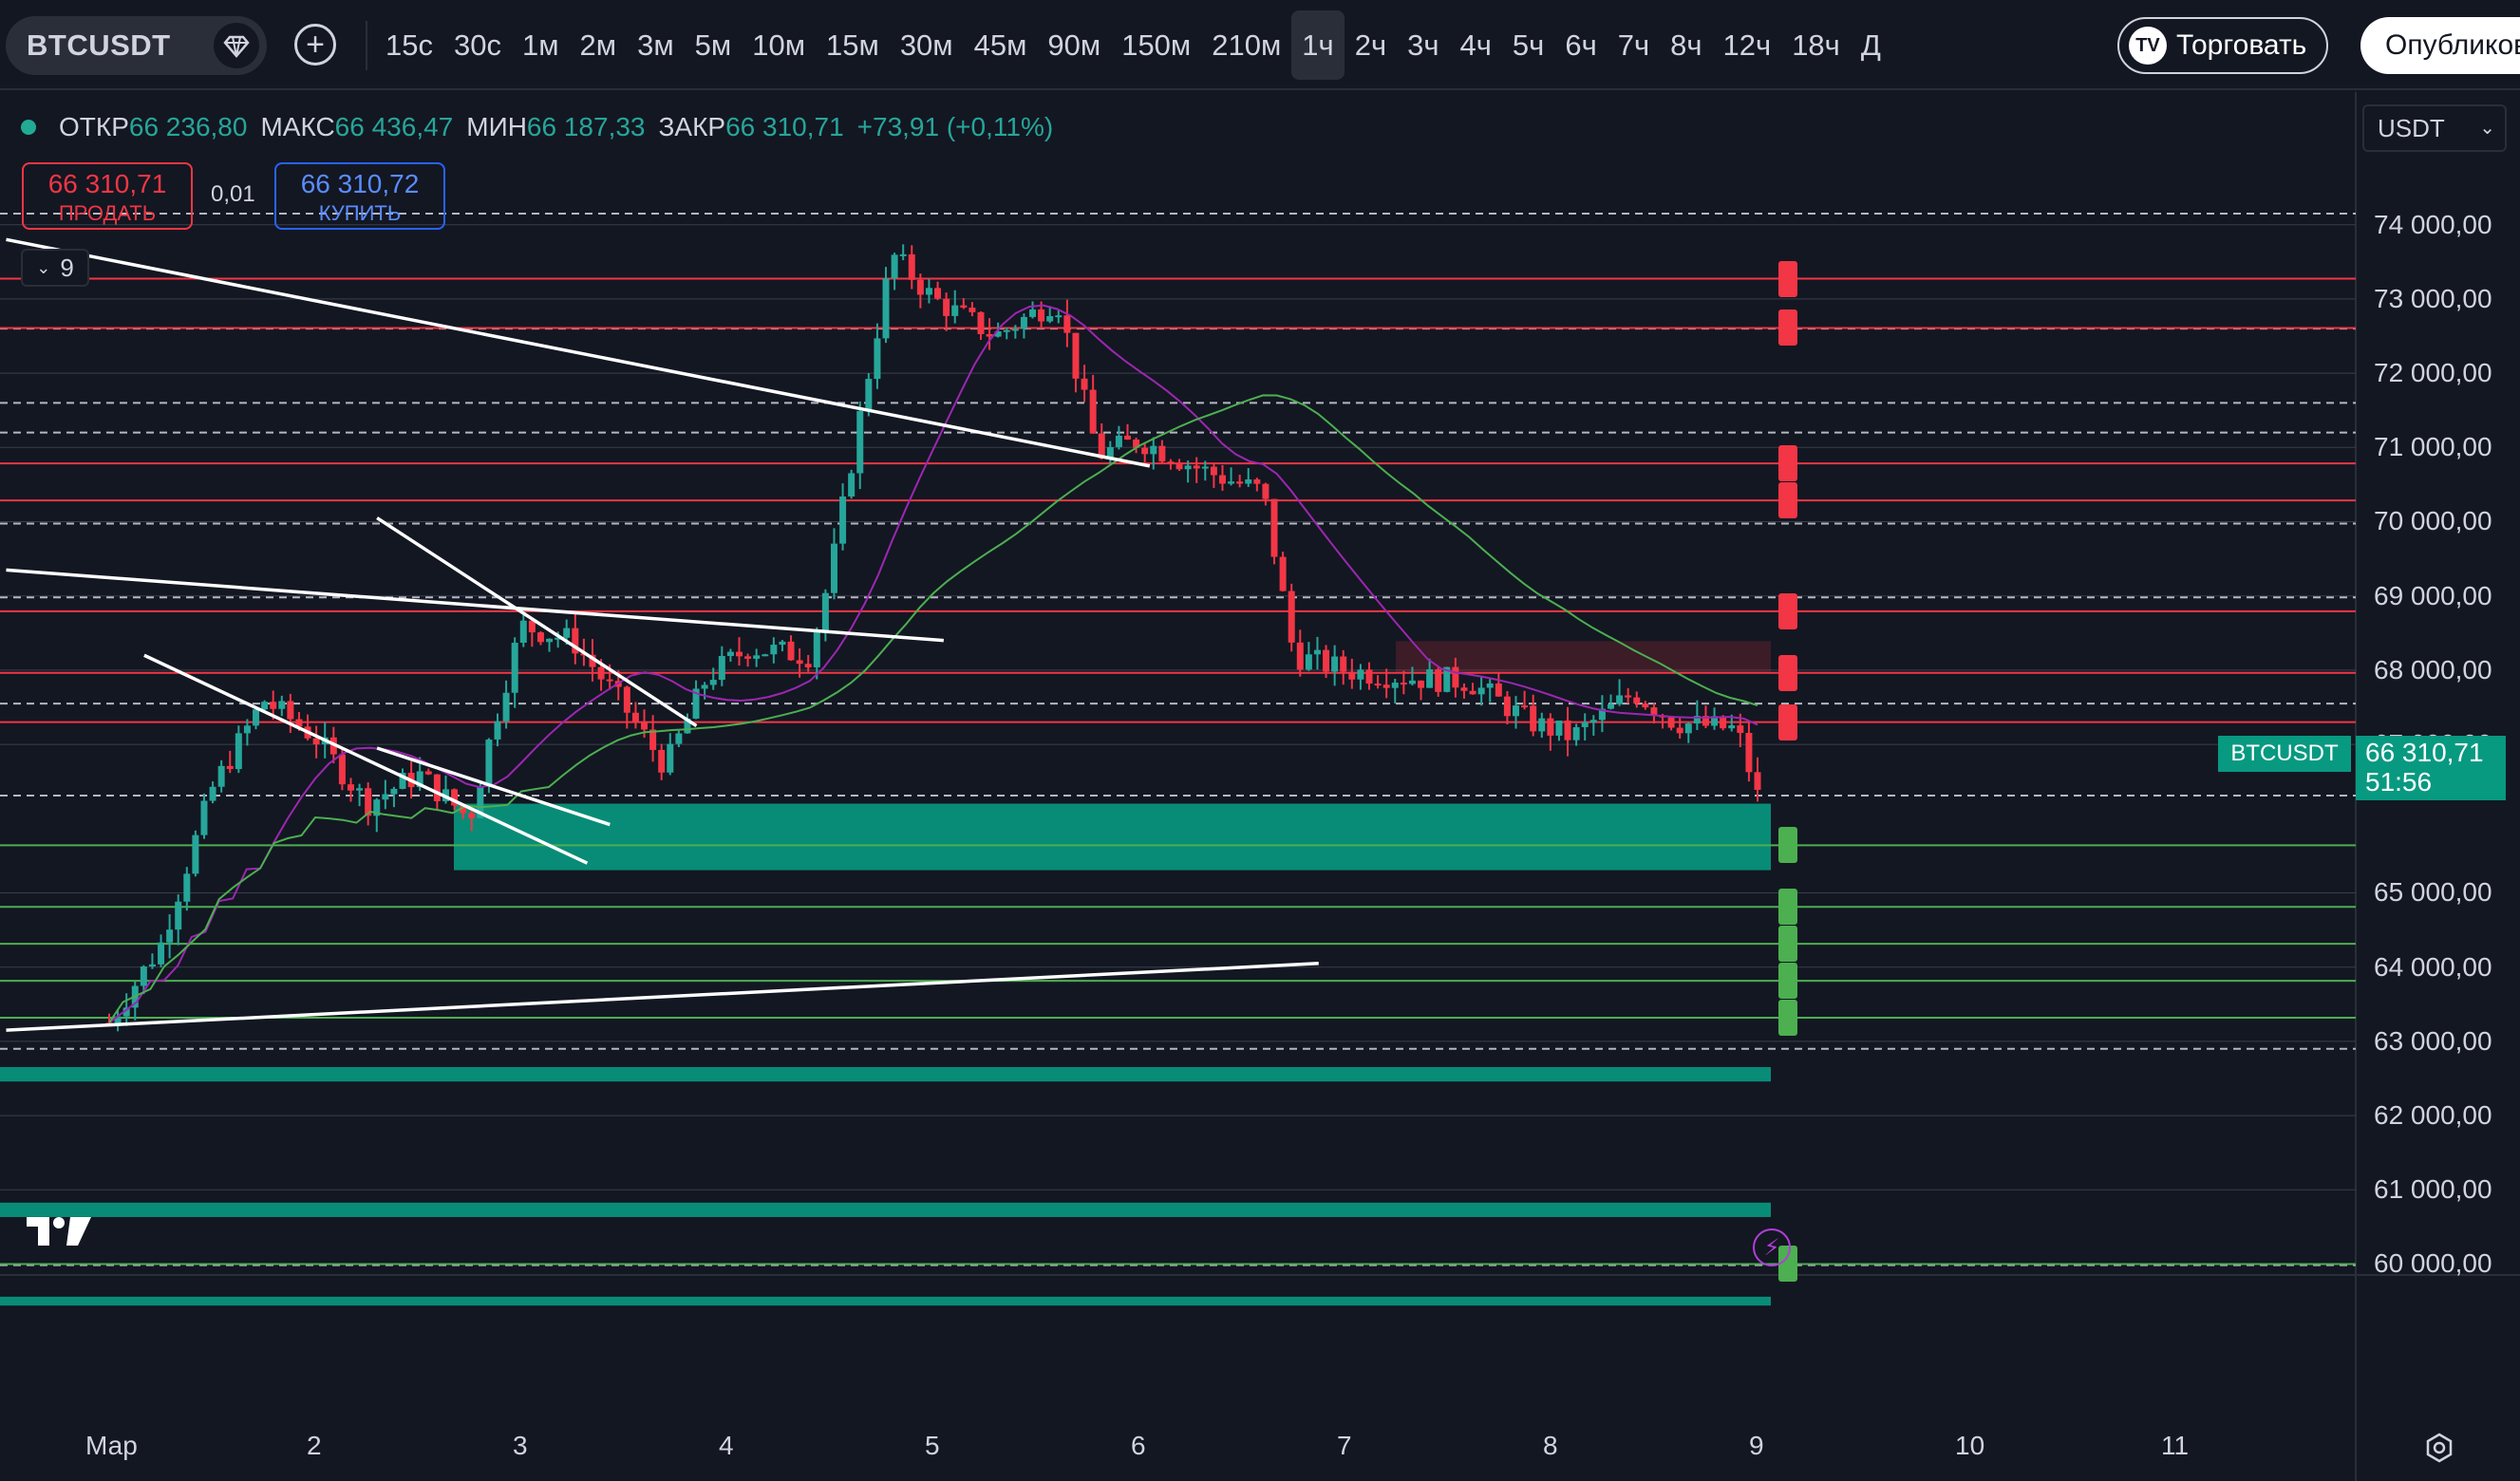 This screenshot has height=1481, width=2520. I want to click on close-value: 66 310,71, so click(784, 126).